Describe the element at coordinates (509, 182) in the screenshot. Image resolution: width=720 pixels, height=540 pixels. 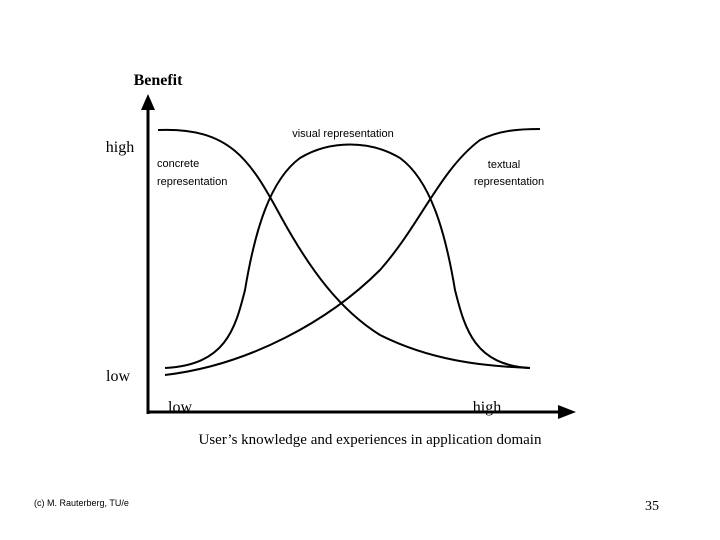
I see `textual-label: representation` at that location.